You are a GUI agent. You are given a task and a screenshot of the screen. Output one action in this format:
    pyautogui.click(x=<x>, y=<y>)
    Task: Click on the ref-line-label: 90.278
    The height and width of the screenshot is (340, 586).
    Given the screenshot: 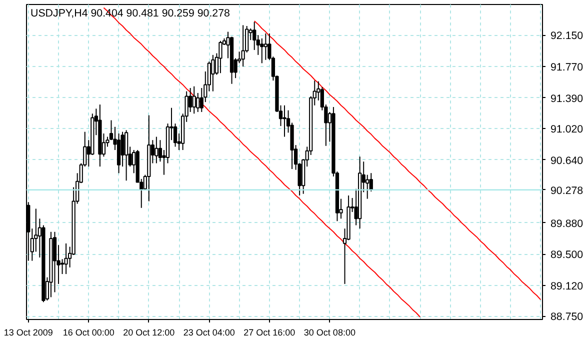 What is the action you would take?
    pyautogui.click(x=567, y=190)
    